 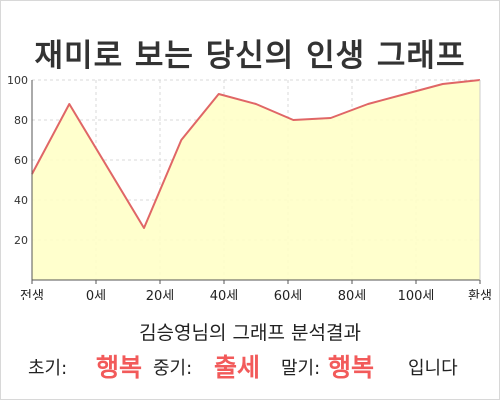 I want to click on x-tick-label: 80세, so click(x=352, y=294).